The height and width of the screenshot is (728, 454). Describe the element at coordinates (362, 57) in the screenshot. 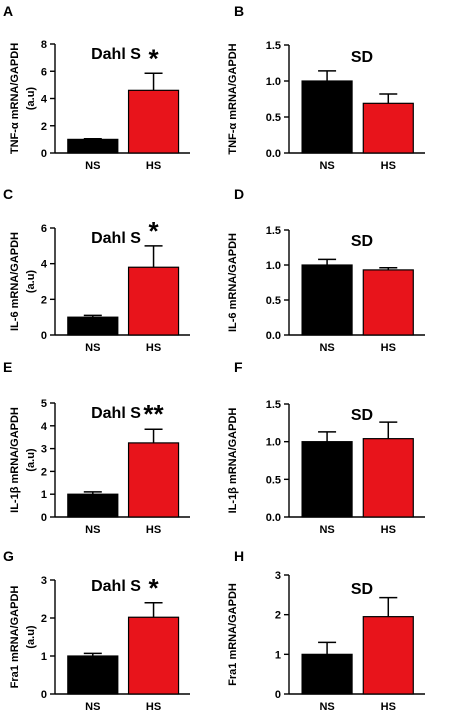

I see `chart-title-b: SD` at that location.